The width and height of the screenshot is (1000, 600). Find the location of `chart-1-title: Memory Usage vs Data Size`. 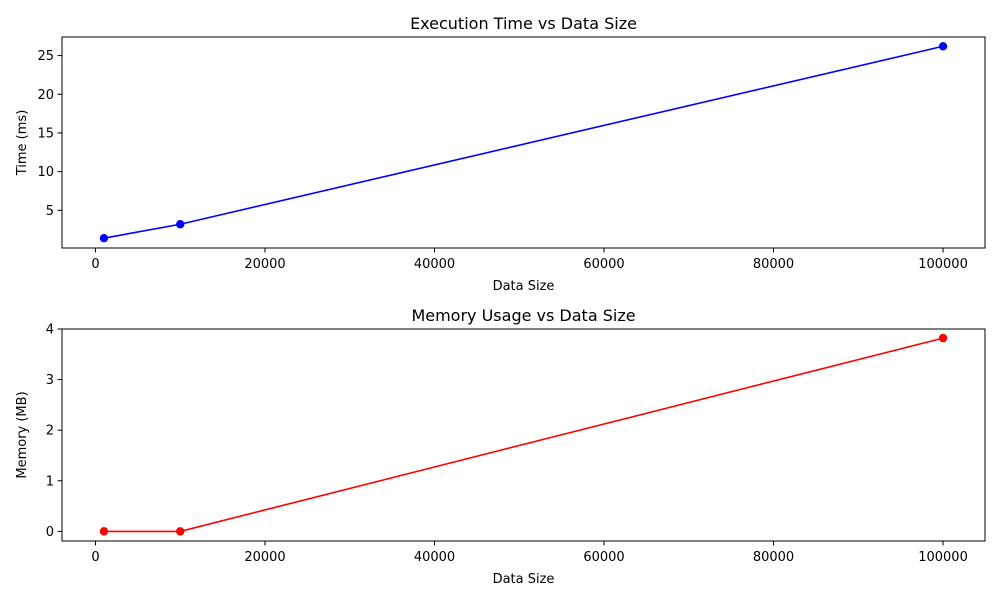

chart-1-title: Memory Usage vs Data Size is located at coordinates (523, 315).